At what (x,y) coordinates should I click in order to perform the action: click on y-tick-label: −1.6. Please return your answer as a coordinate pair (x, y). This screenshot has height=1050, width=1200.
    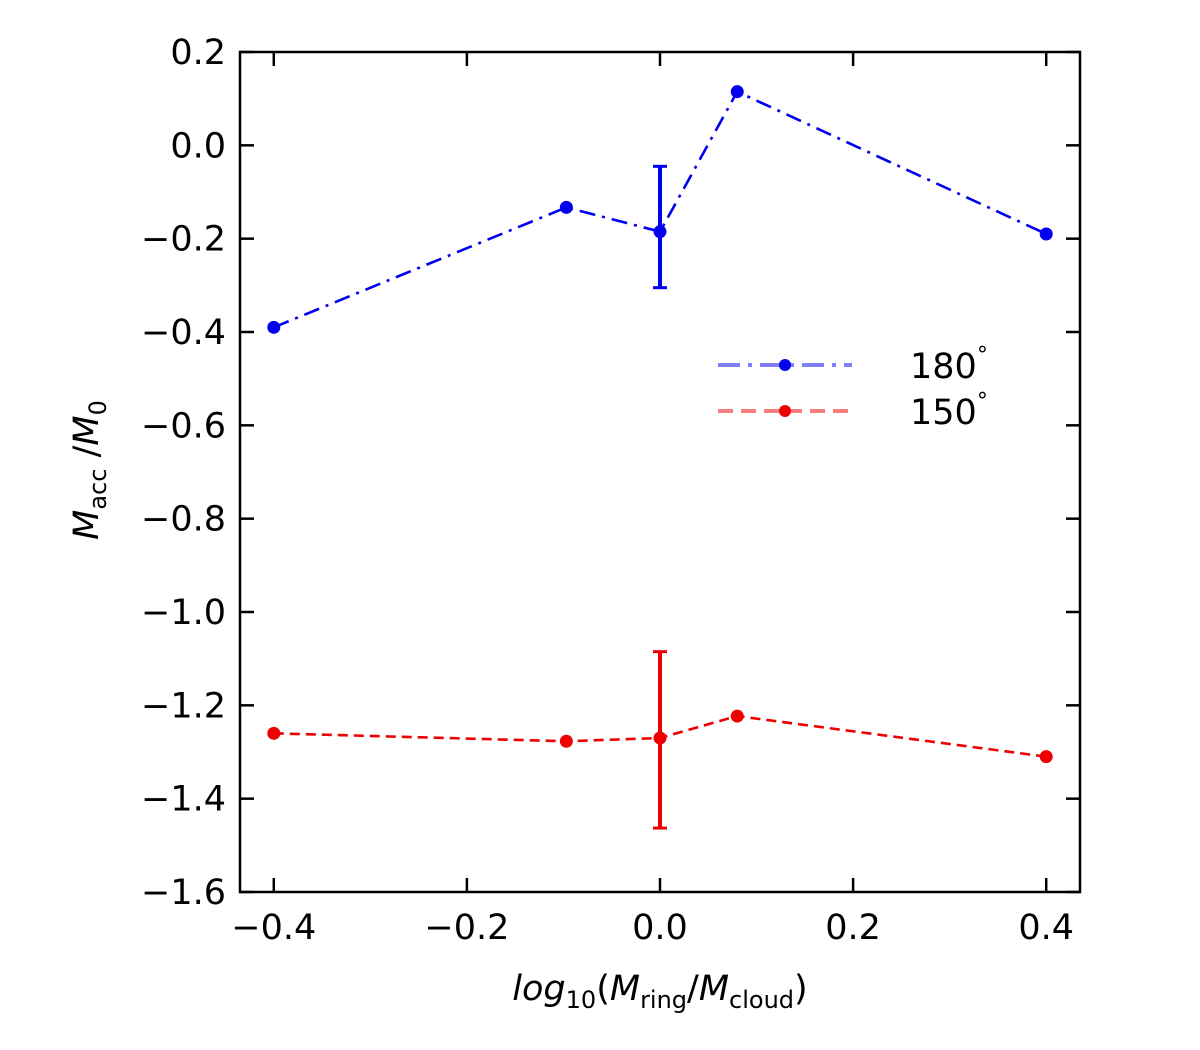
    Looking at the image, I should click on (183, 893).